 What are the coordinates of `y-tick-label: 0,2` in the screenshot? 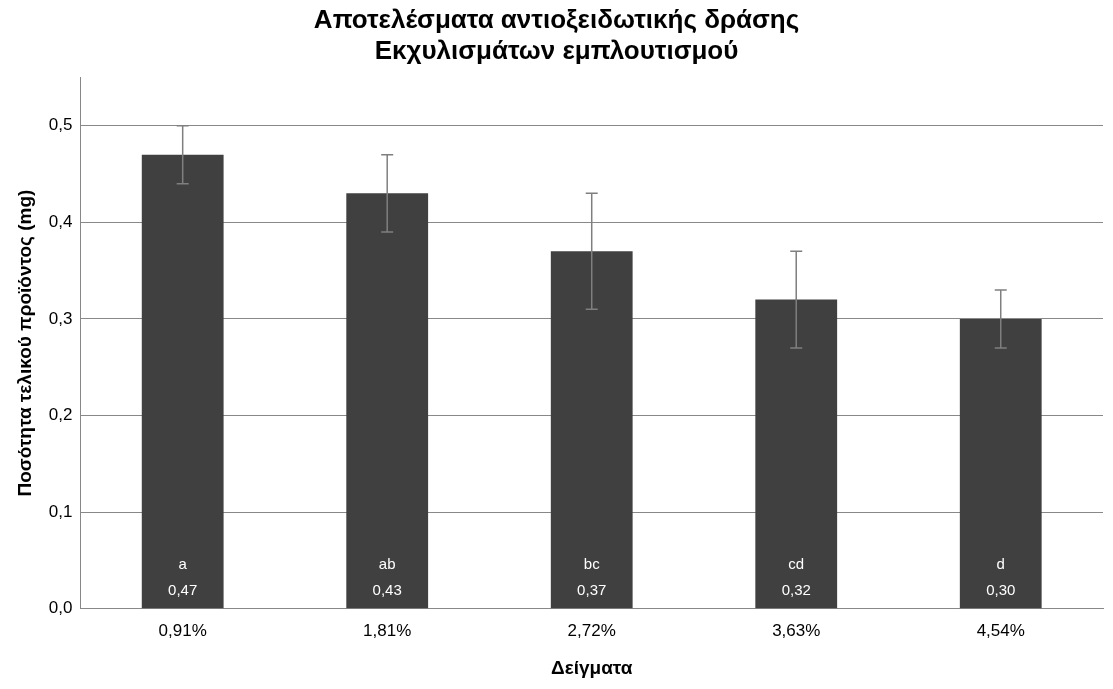 It's located at (60, 415).